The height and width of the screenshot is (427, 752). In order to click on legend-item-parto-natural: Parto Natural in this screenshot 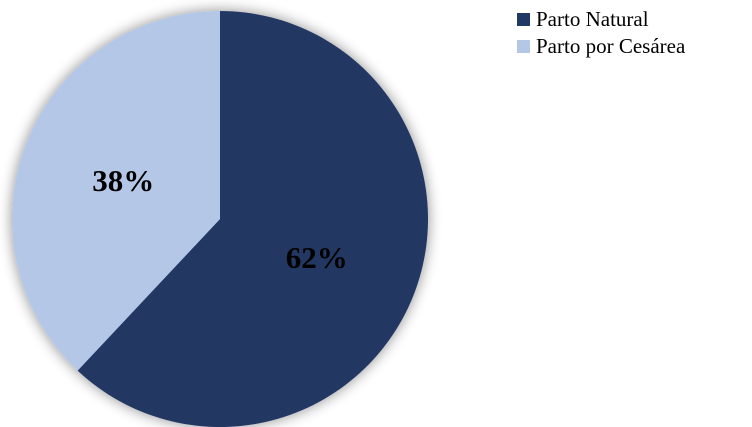, I will do `click(601, 19)`.